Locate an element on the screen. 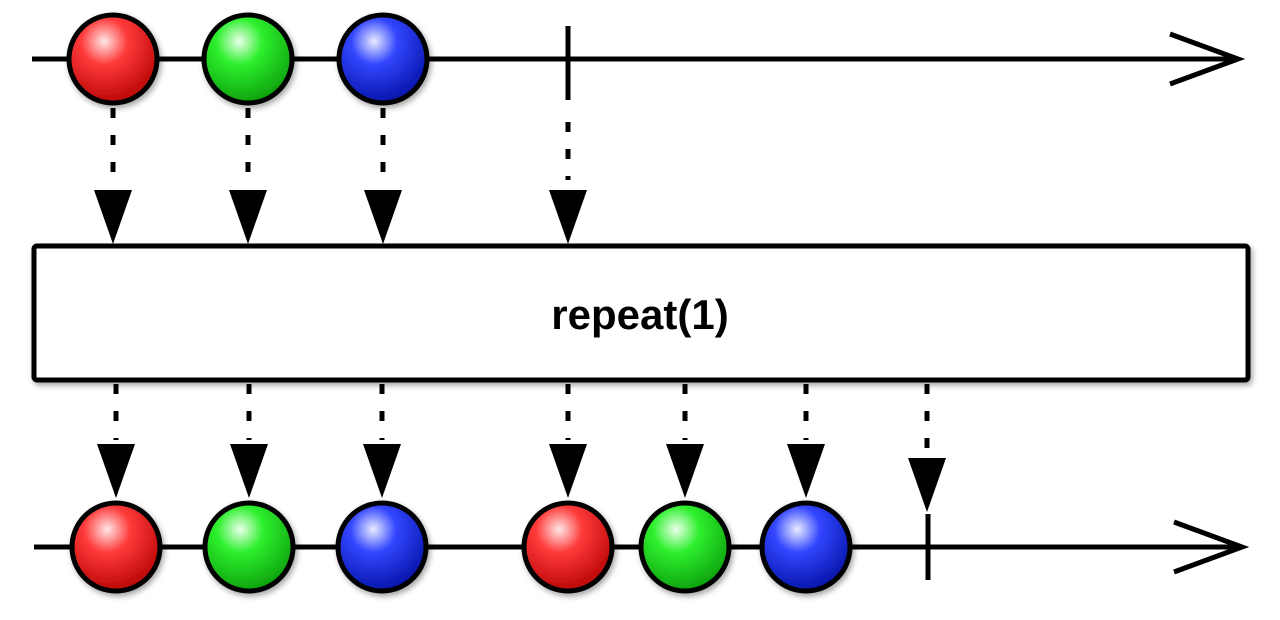 The width and height of the screenshot is (1280, 620). input-arrows is located at coordinates (340, 176).